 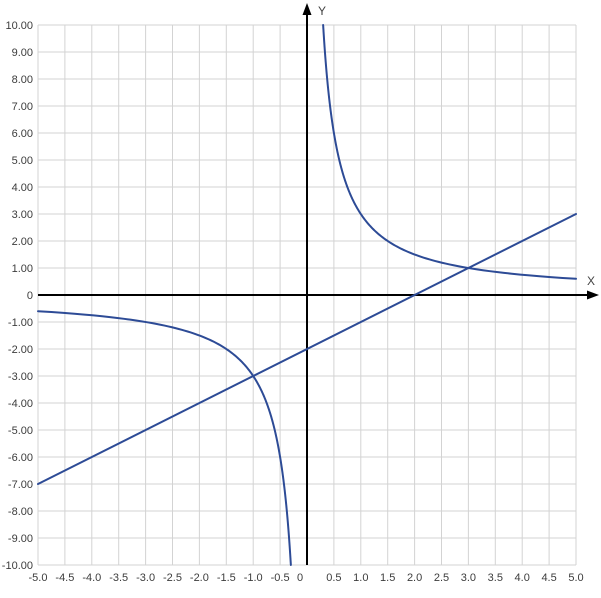 I want to click on x-tick-label: -1.0, so click(x=253, y=578).